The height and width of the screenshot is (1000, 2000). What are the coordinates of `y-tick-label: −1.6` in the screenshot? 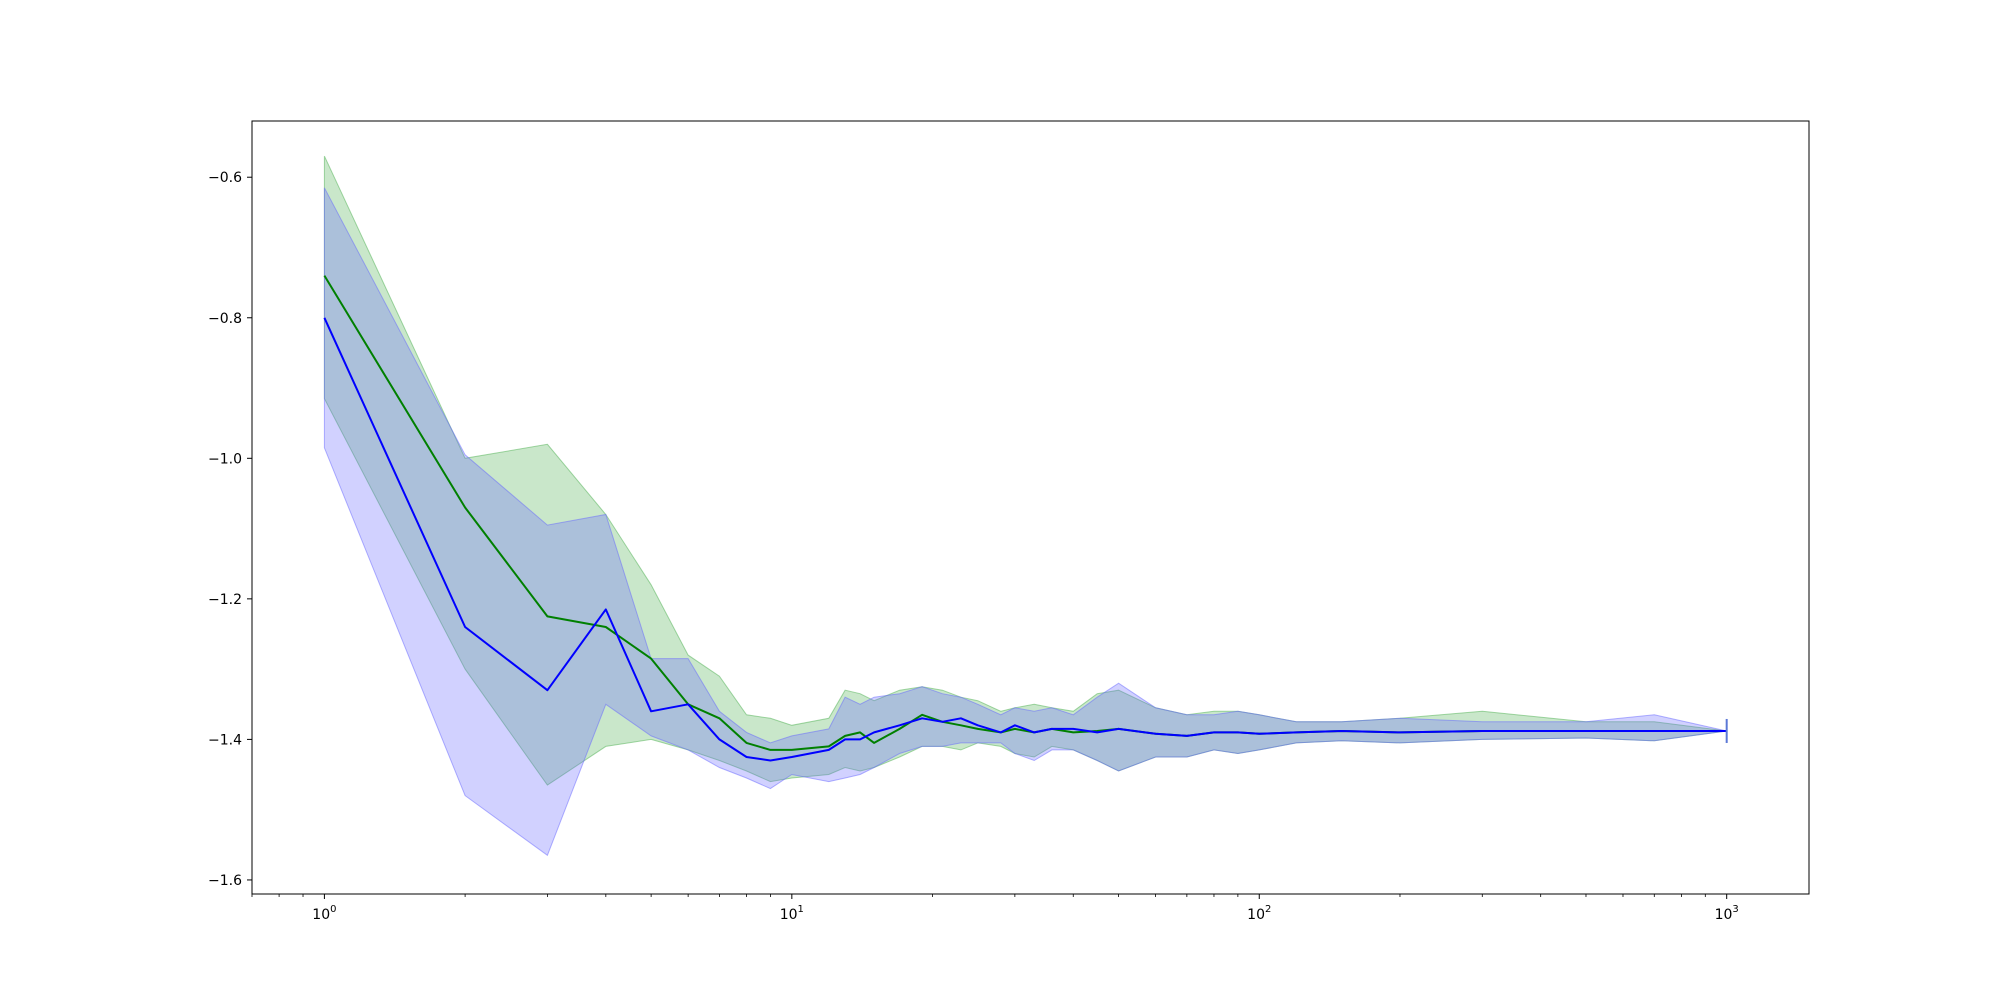 It's located at (225, 881).